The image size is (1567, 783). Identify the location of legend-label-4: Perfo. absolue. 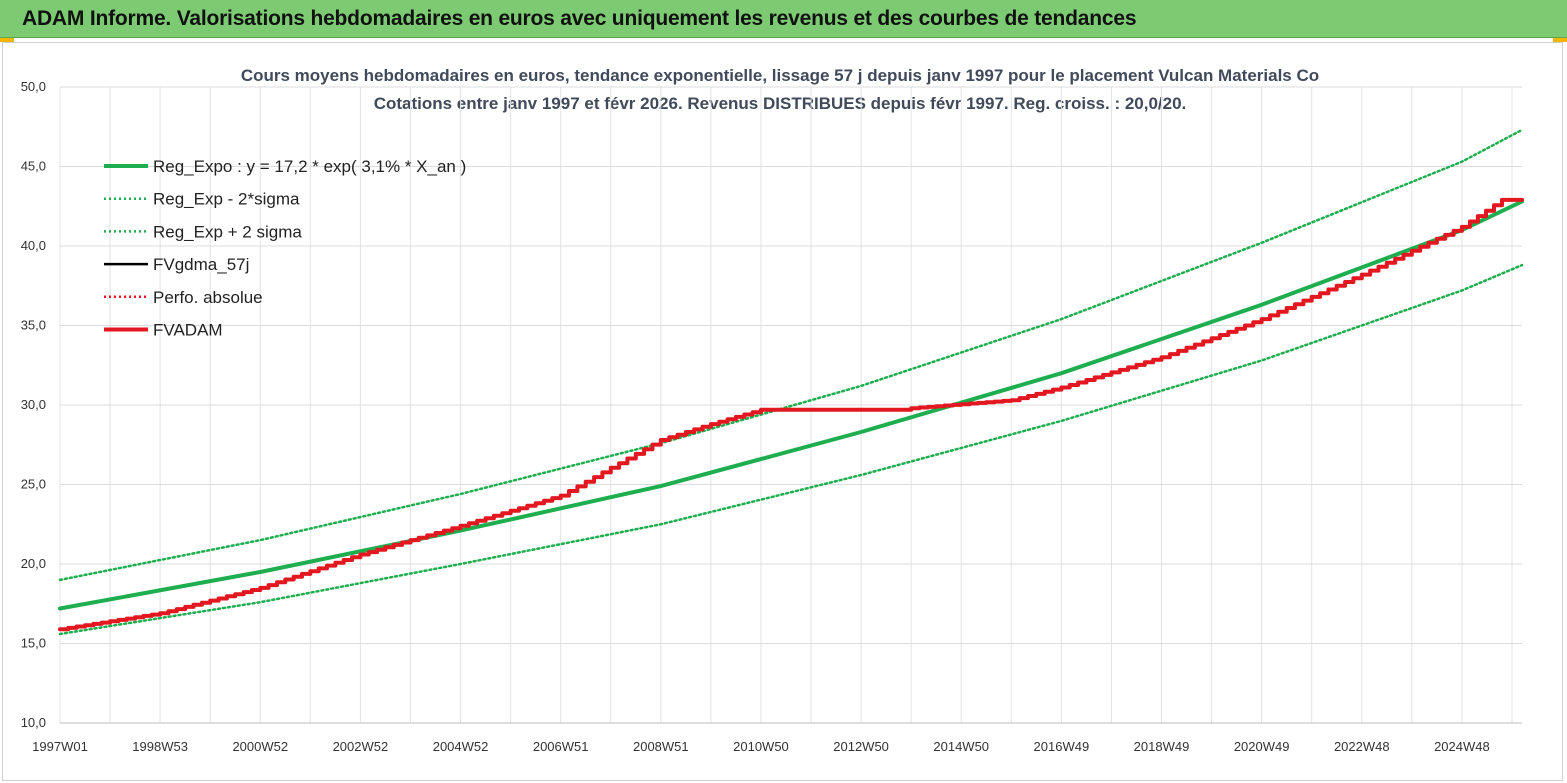
(208, 297).